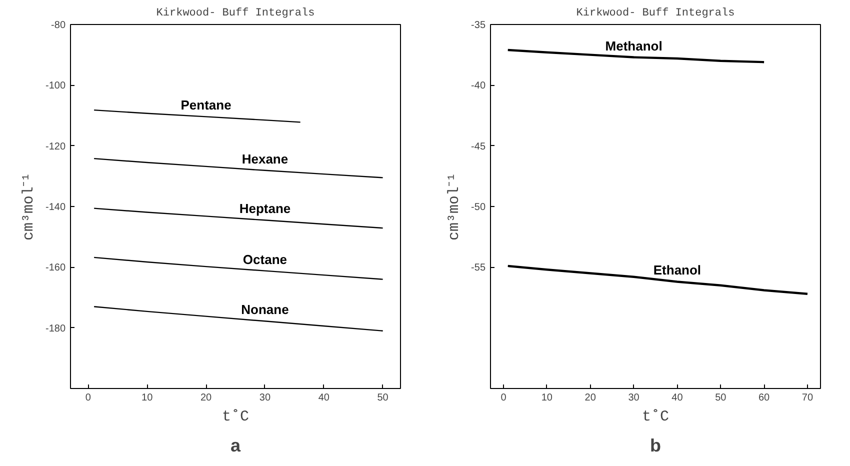 The height and width of the screenshot is (466, 850). Describe the element at coordinates (265, 259) in the screenshot. I see `series-label: Octane` at that location.